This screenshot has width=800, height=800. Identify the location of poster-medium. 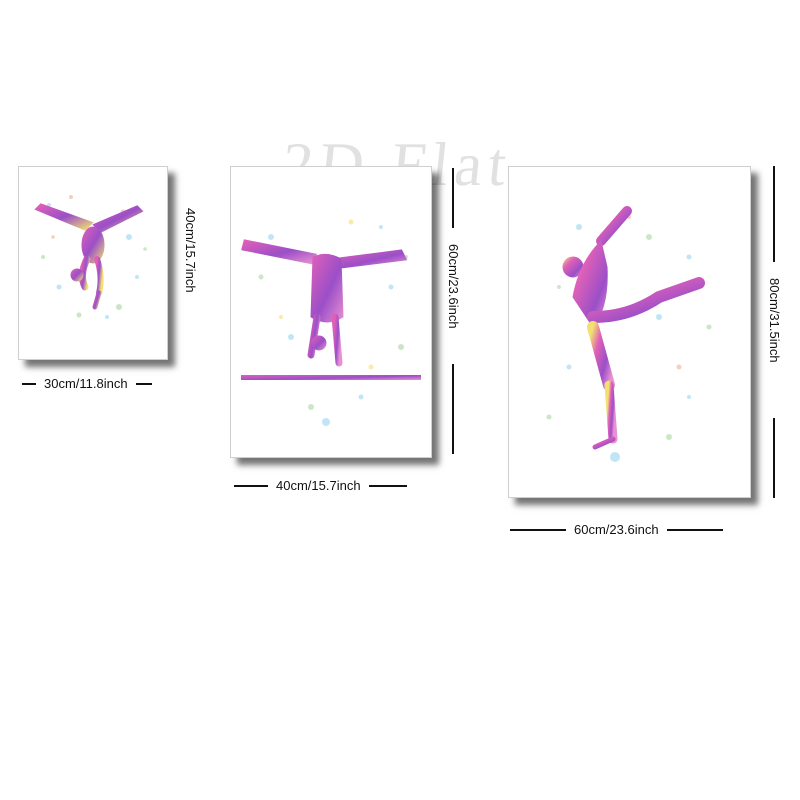
(331, 312).